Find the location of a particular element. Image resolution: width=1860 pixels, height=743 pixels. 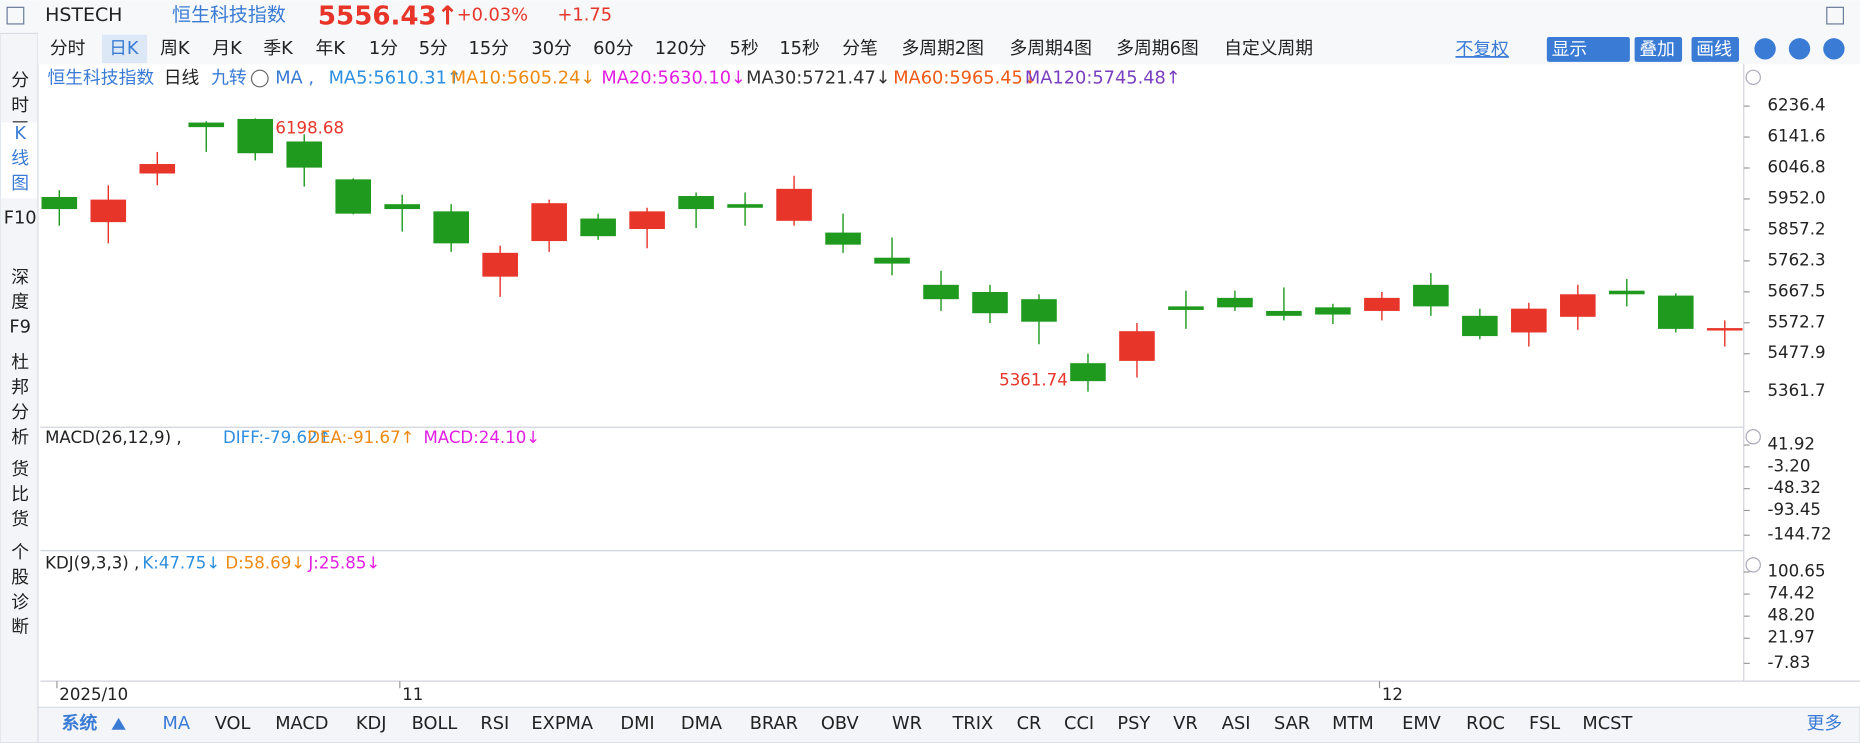

indicator-tab: ROC is located at coordinates (1485, 723).